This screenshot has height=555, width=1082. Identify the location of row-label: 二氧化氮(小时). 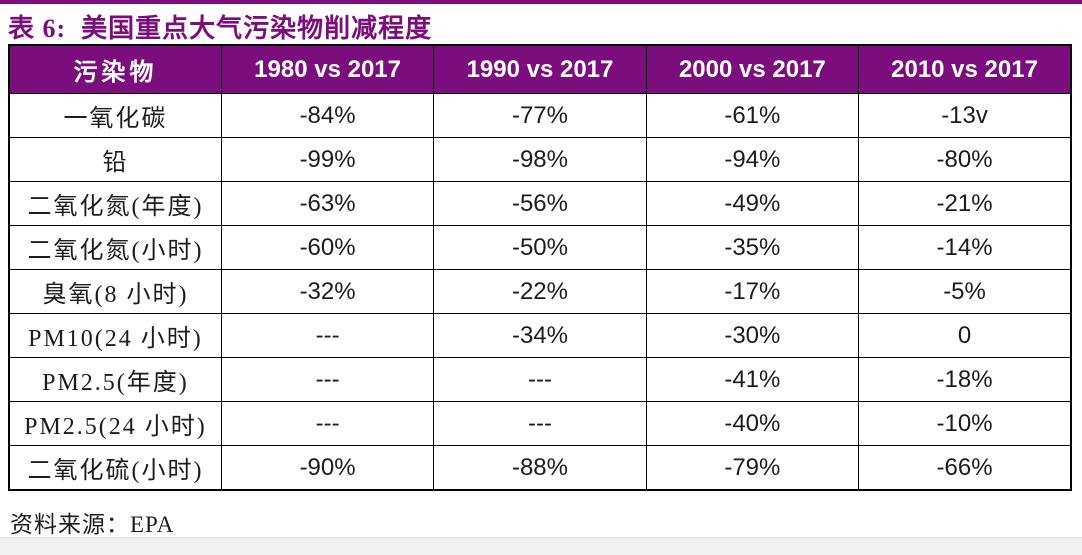
(115, 247).